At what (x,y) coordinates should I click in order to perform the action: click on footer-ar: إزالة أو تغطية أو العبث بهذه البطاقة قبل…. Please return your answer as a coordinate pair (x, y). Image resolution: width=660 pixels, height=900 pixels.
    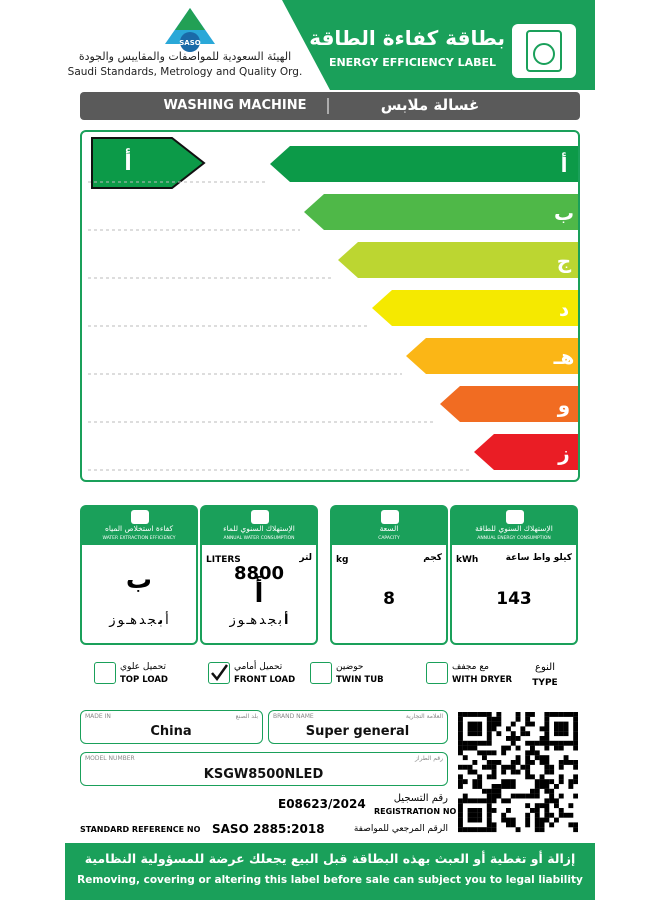
    Looking at the image, I should click on (330, 858).